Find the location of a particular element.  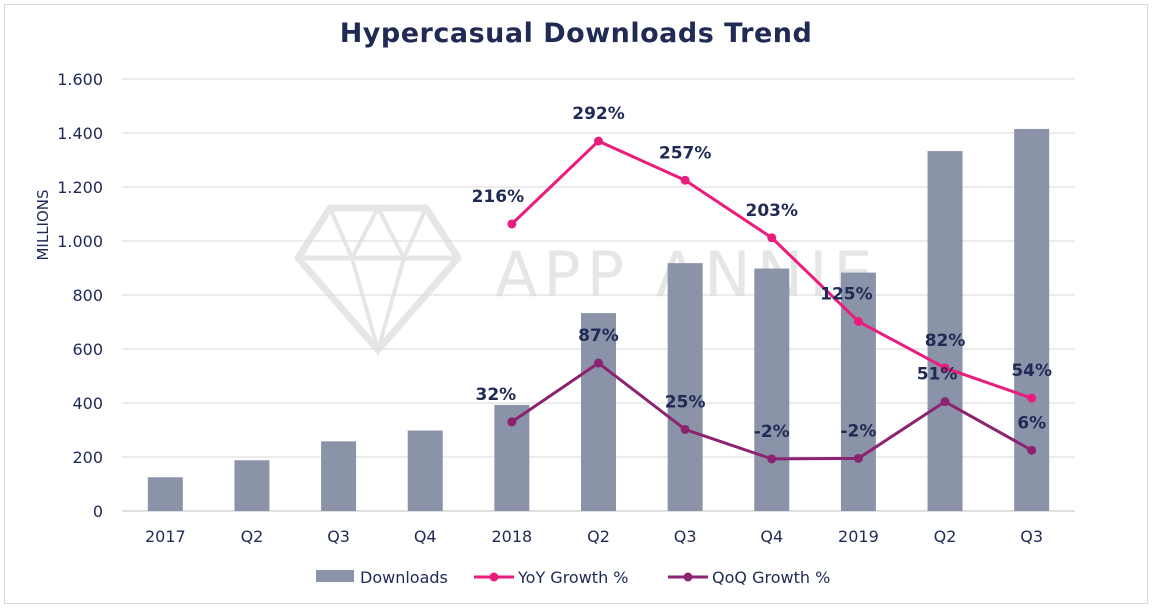

x-tick-label: 2018 is located at coordinates (512, 536).